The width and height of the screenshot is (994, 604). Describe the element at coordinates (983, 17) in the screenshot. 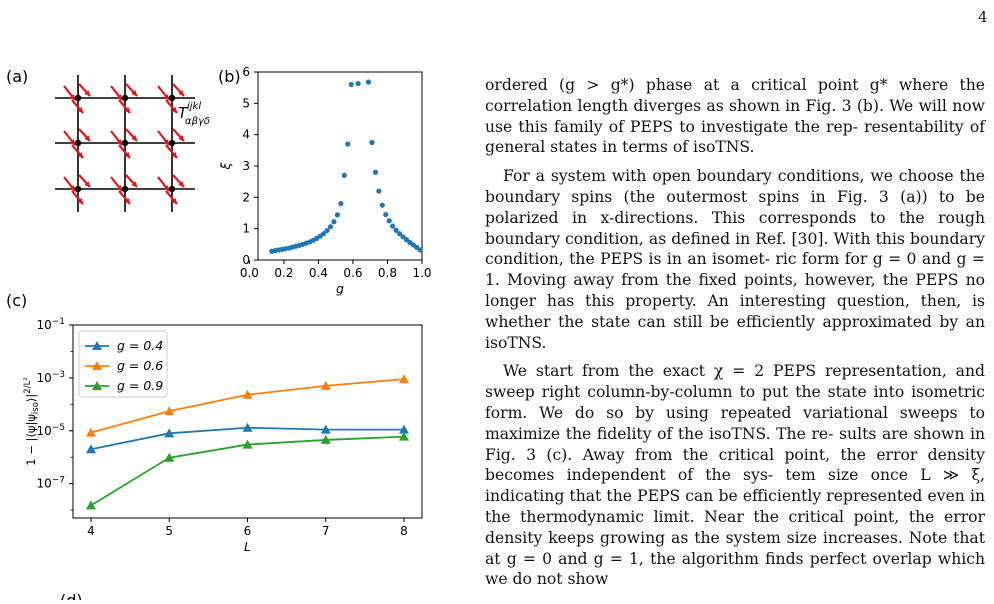

I see `page-number: 4` at that location.